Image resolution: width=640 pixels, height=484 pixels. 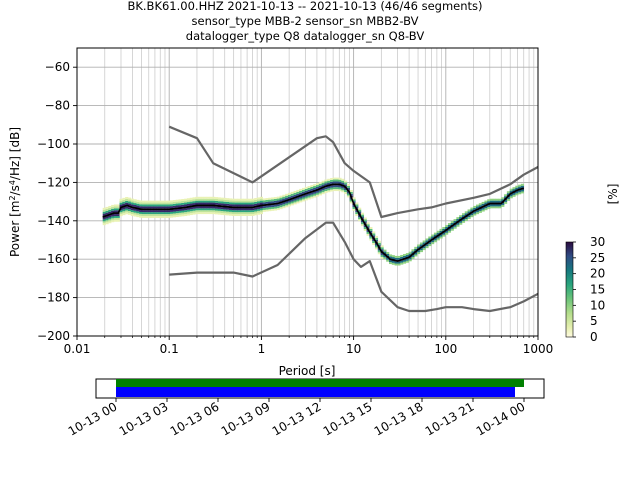 What do you see at coordinates (169, 349) in the screenshot?
I see `x-tick-label: 0.1` at bounding box center [169, 349].